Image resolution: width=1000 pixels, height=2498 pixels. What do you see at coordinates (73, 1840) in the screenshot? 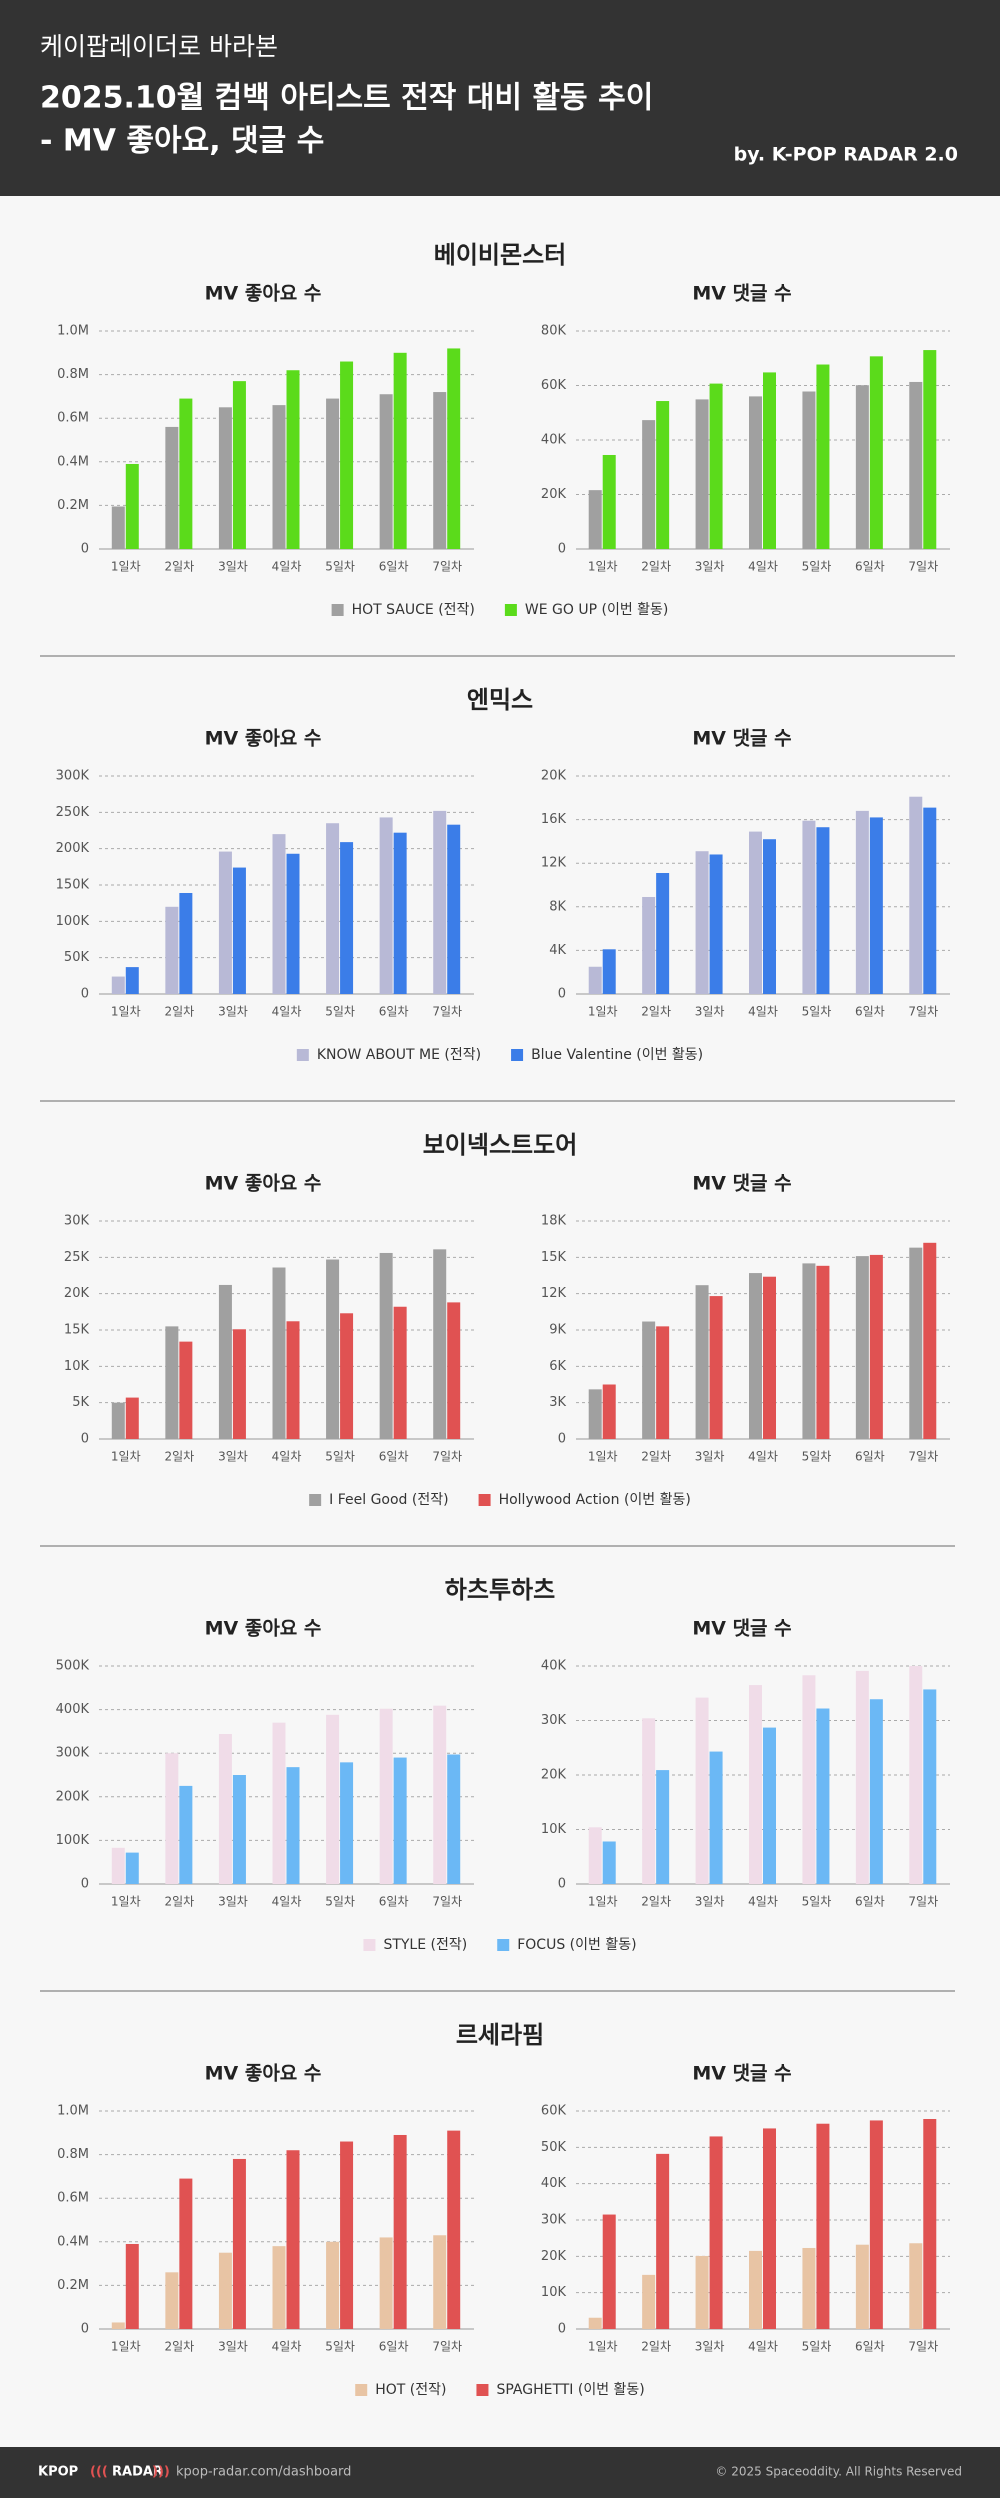
I see `y-tick-label: 100K` at bounding box center [73, 1840].